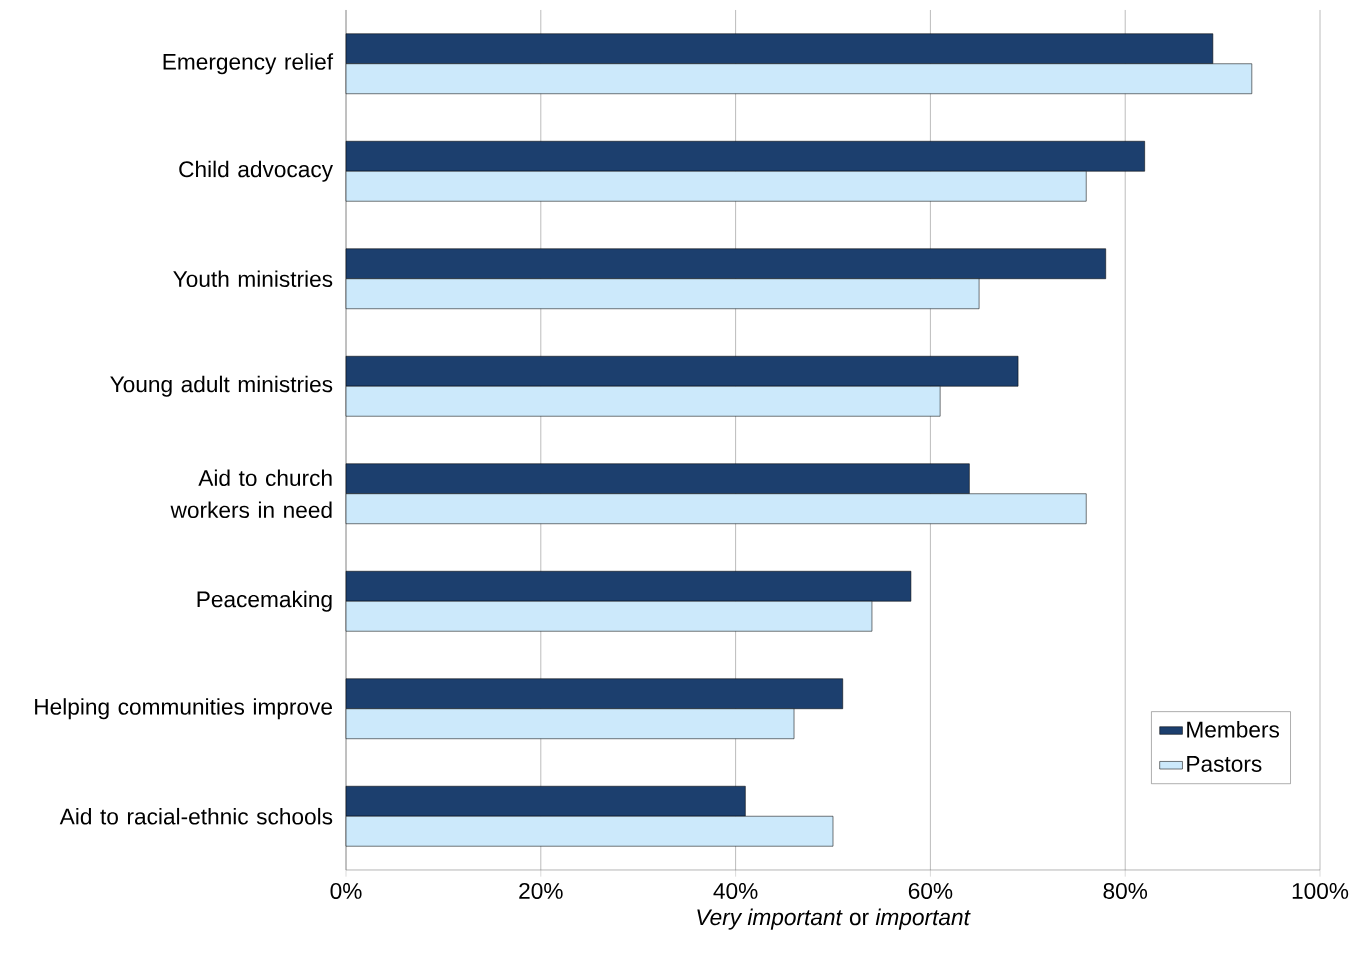 The width and height of the screenshot is (1370, 963). What do you see at coordinates (248, 64) in the screenshot?
I see `y-tick-label: Emergency relief` at bounding box center [248, 64].